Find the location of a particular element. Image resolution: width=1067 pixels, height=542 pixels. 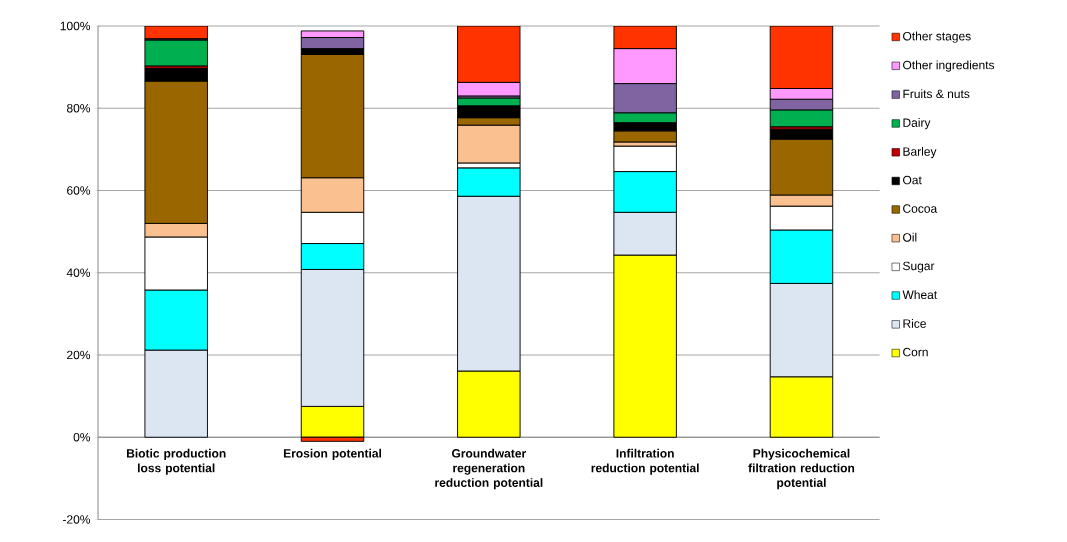

legend-label: Oat is located at coordinates (912, 180).